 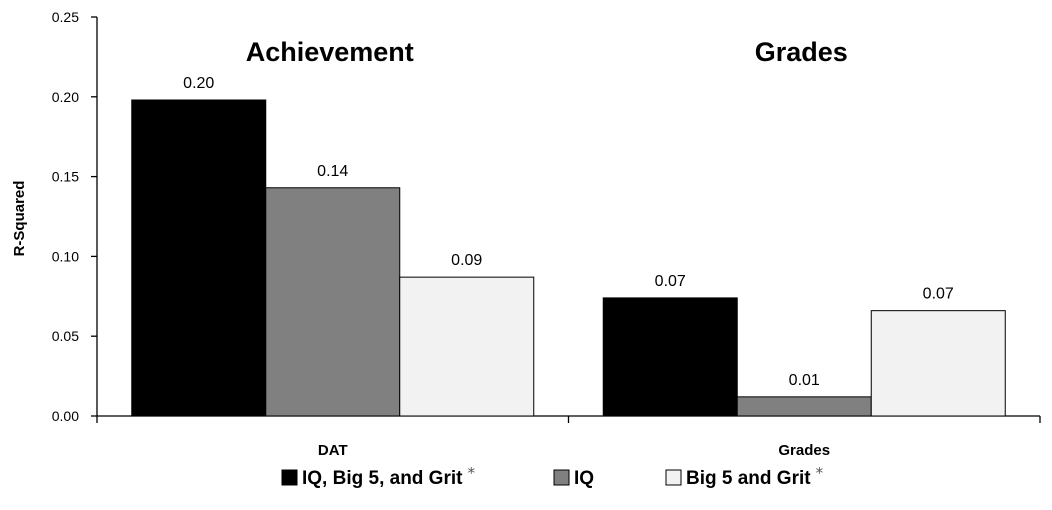 What do you see at coordinates (804, 380) in the screenshot?
I see `data-label: 0.01` at bounding box center [804, 380].